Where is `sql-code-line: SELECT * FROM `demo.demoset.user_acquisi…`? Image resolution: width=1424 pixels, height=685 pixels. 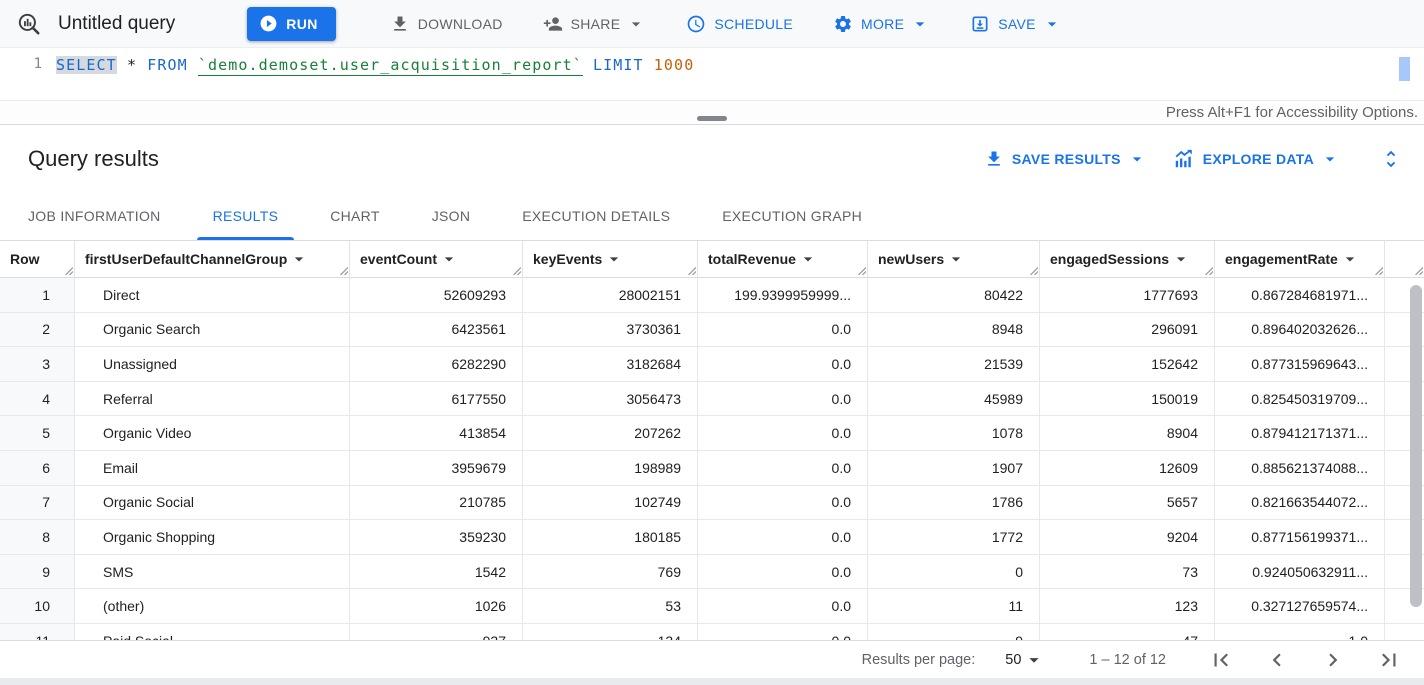 sql-code-line: SELECT * FROM `demo.demoset.user_acquisi… is located at coordinates (375, 74).